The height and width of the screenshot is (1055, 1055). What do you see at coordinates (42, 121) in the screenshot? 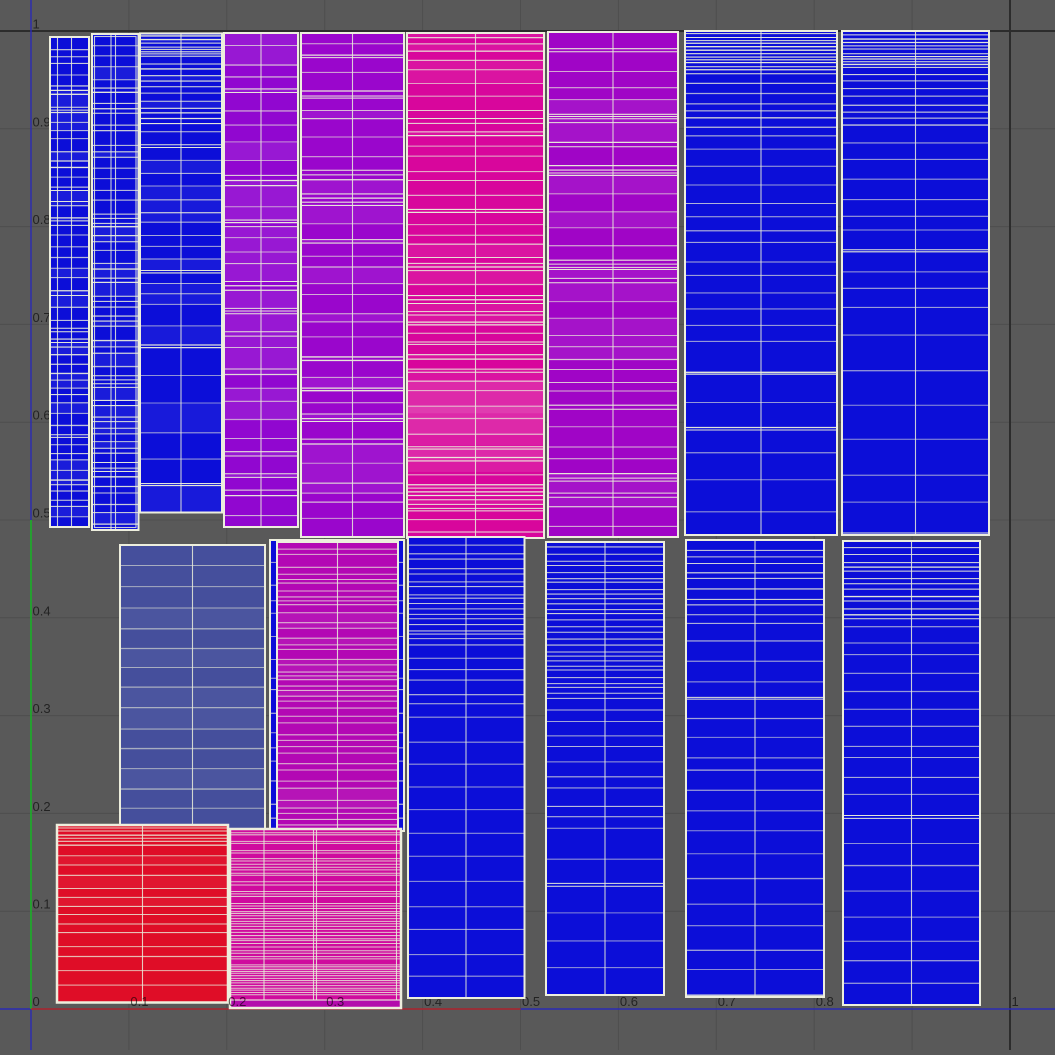
I see `svg-text: 0.9` at bounding box center [42, 121].